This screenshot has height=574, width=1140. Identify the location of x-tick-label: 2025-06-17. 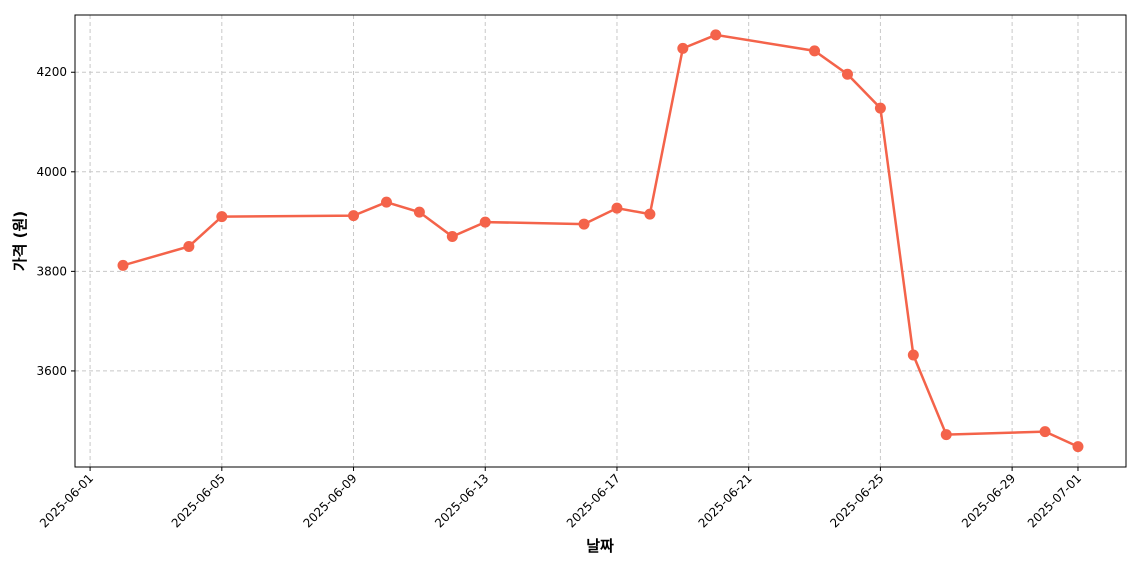
(593, 500).